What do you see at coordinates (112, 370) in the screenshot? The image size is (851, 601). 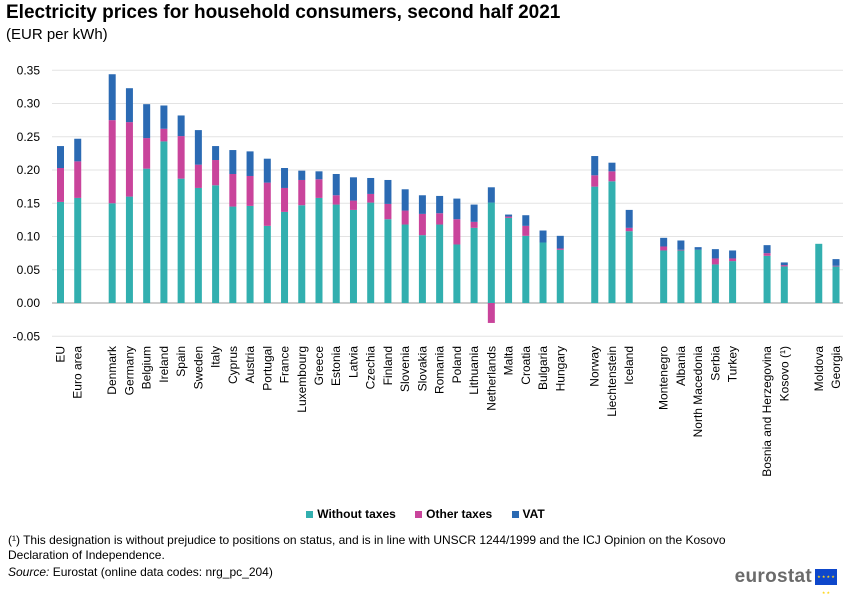 I see `x-category-label: Denmark` at bounding box center [112, 370].